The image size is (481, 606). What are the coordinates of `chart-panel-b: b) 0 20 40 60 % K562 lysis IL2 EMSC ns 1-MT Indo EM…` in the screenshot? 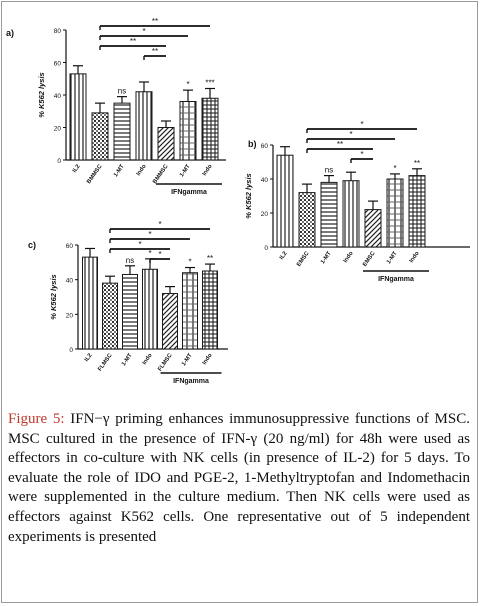 It's located at (357, 201).